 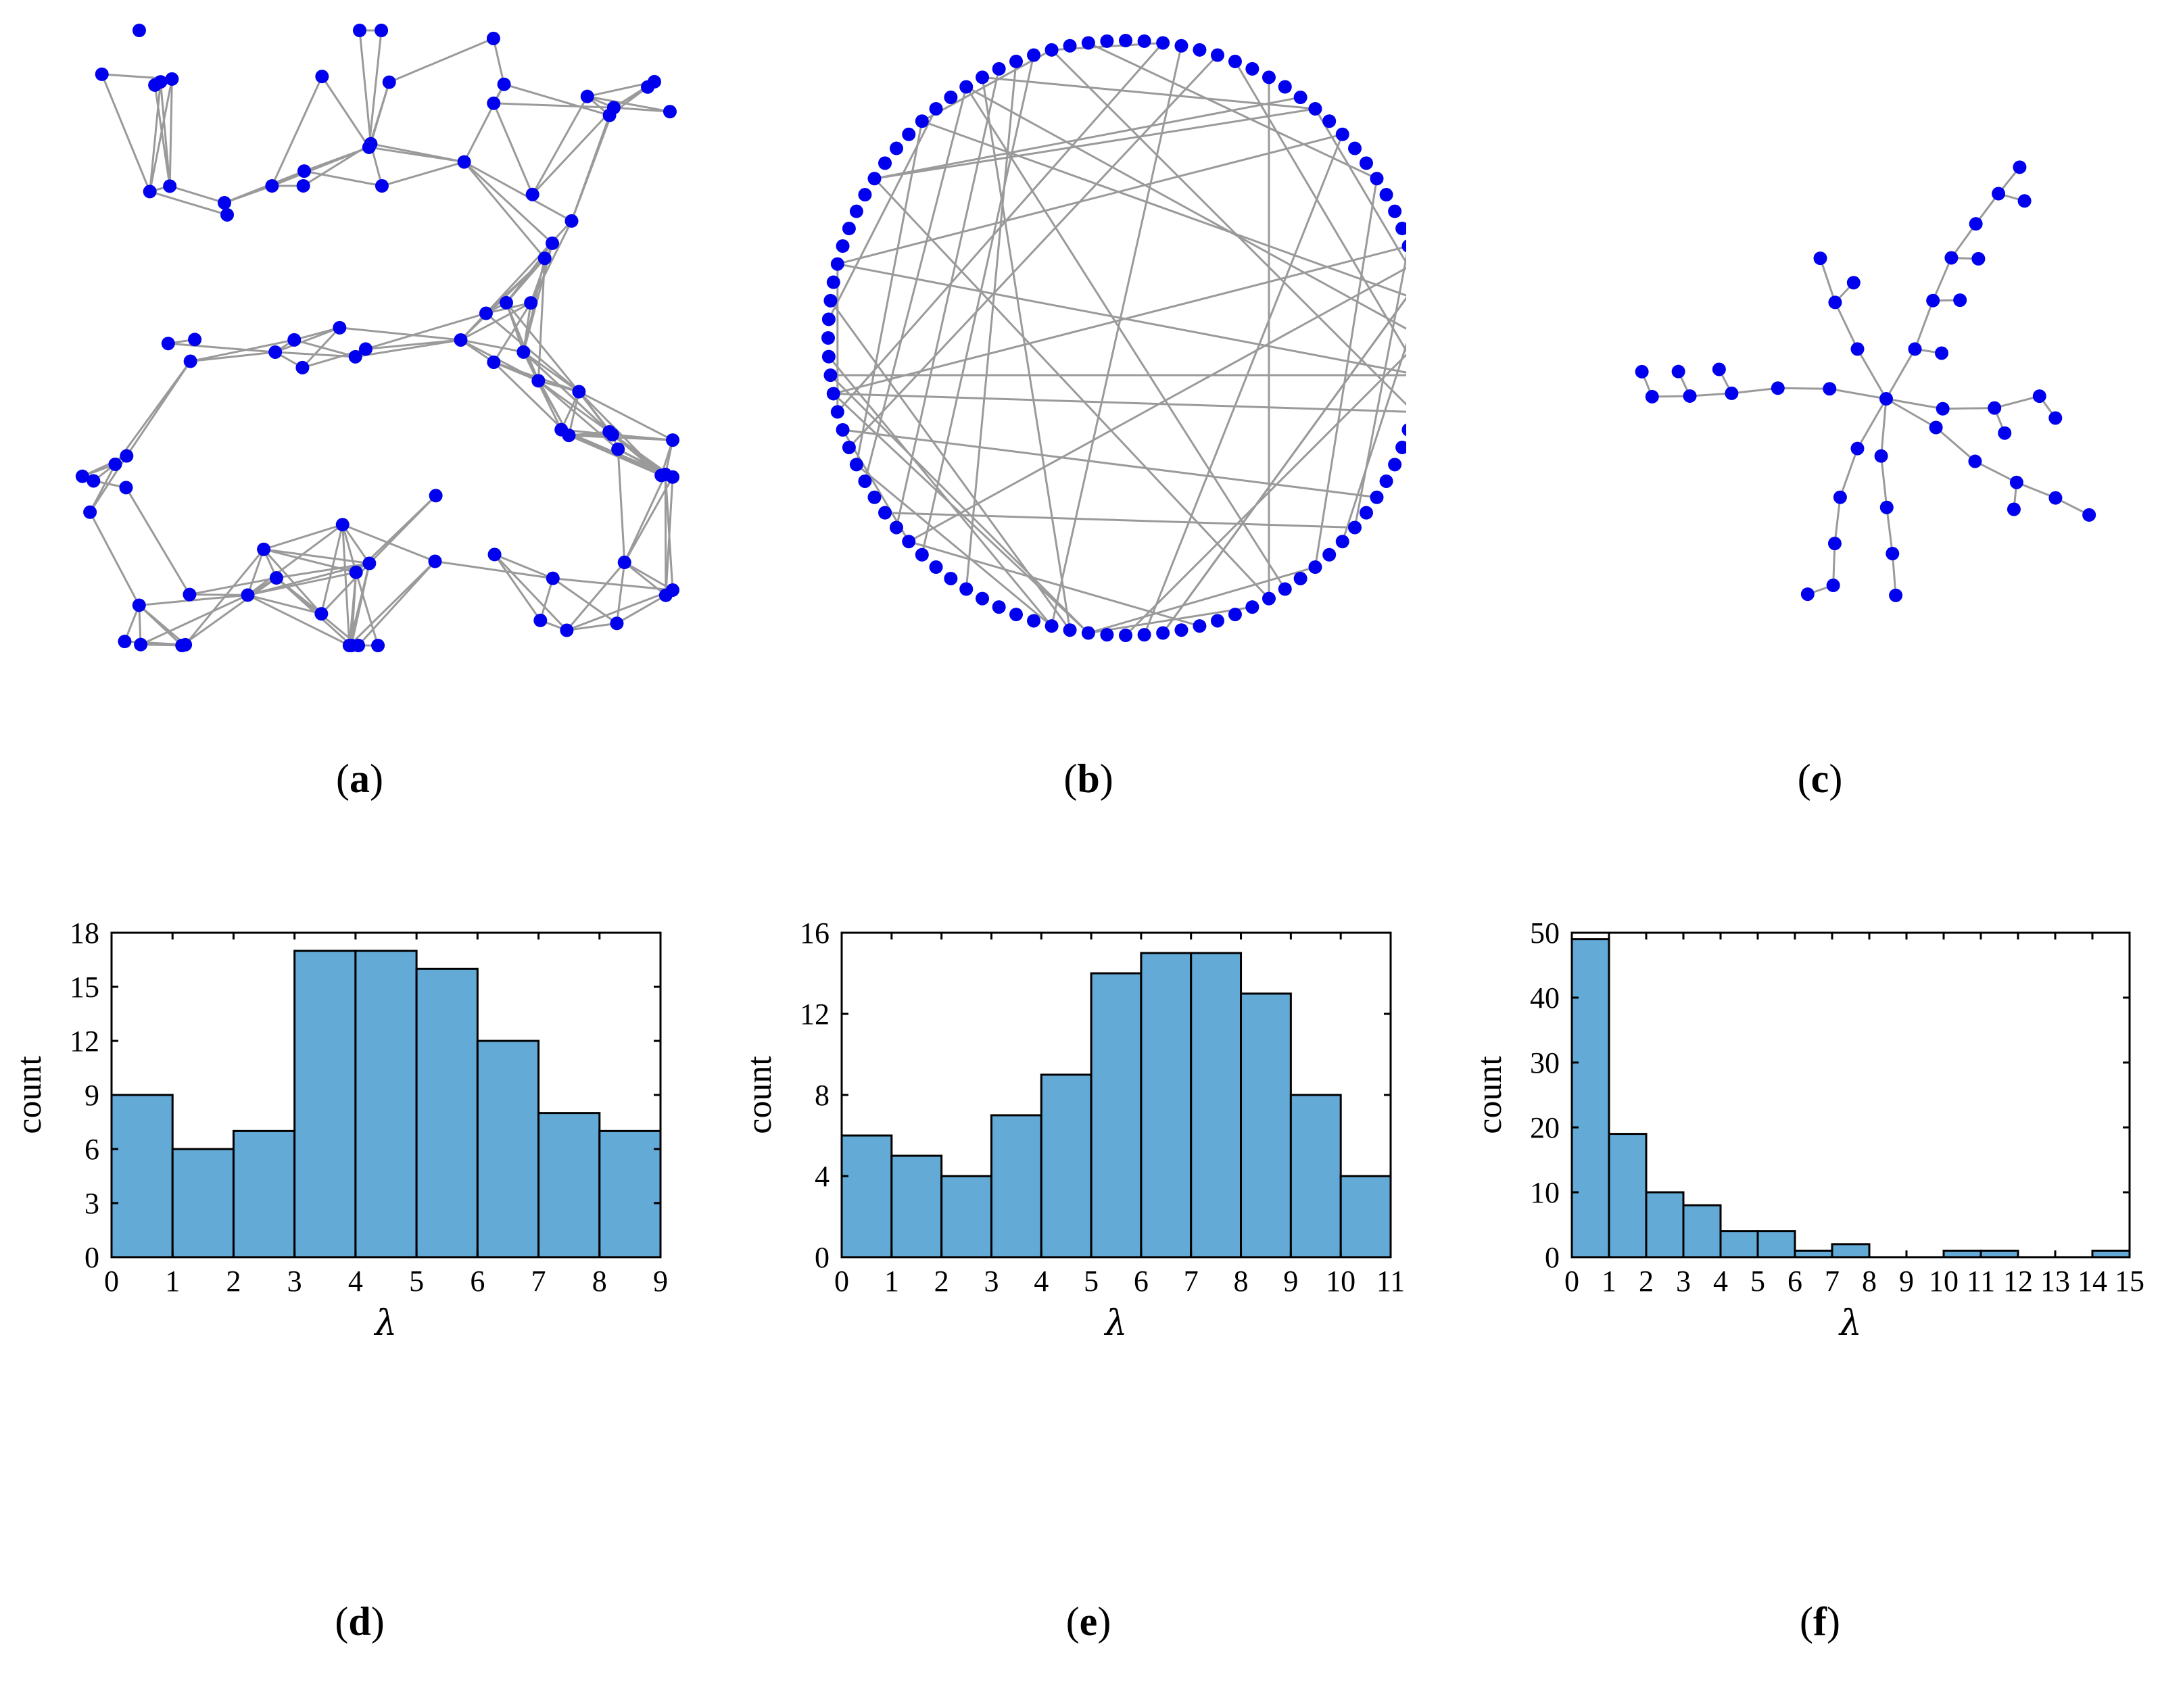 What do you see at coordinates (1906, 1281) in the screenshot?
I see `x-tick-label: 9` at bounding box center [1906, 1281].